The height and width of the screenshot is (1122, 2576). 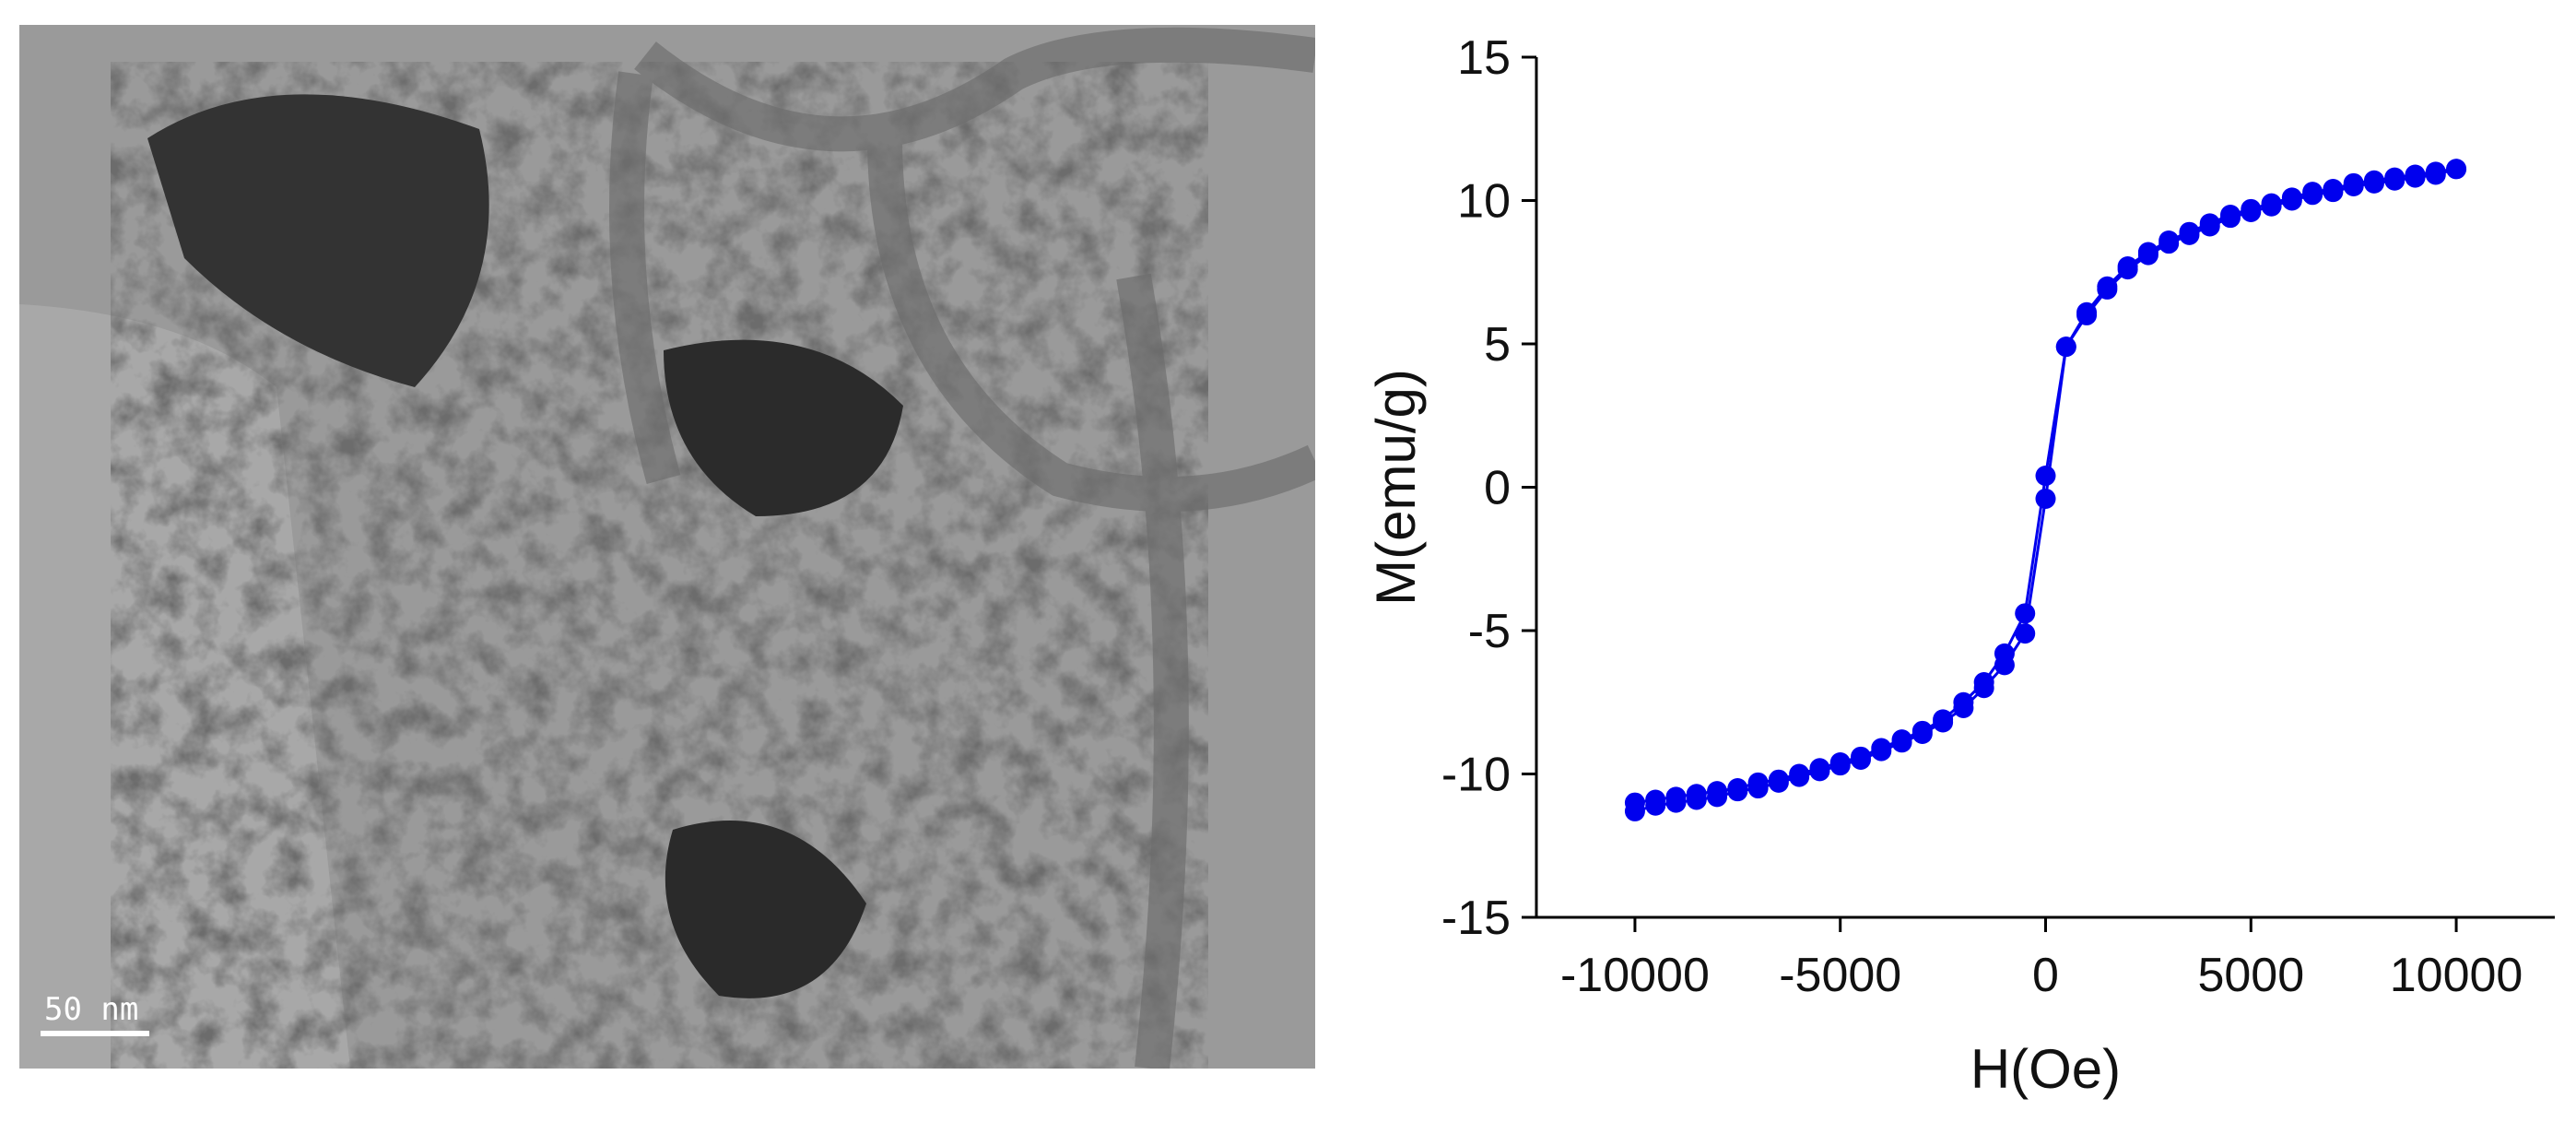 What do you see at coordinates (2250, 976) in the screenshot?
I see `x-tick-label: 5000` at bounding box center [2250, 976].